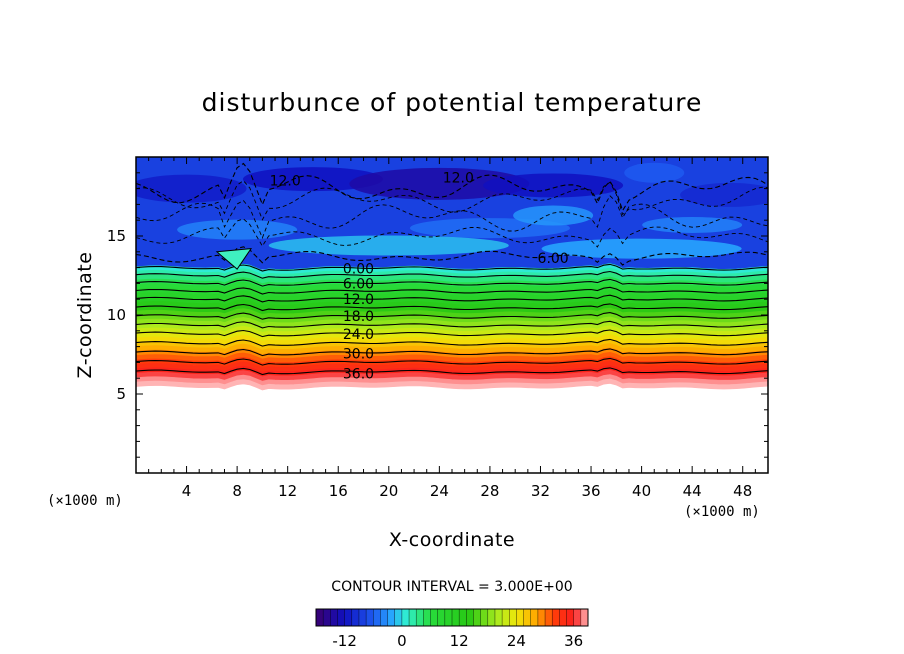 The height and width of the screenshot is (654, 904). Describe the element at coordinates (452, 540) in the screenshot. I see `x-axis-label: X-coordinate` at that location.